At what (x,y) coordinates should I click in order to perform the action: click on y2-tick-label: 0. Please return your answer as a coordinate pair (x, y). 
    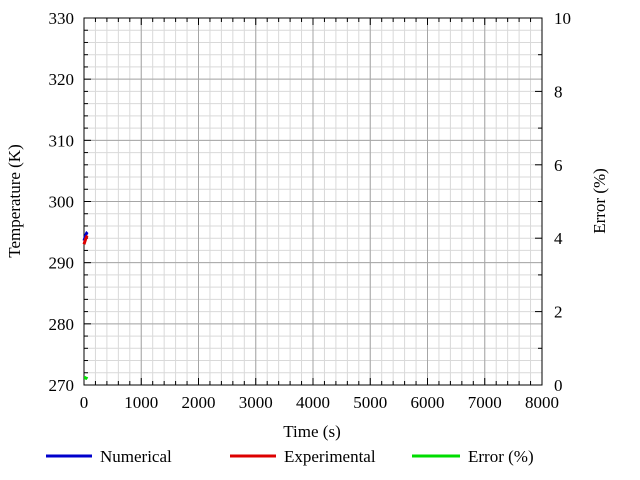
    Looking at the image, I should click on (558, 385).